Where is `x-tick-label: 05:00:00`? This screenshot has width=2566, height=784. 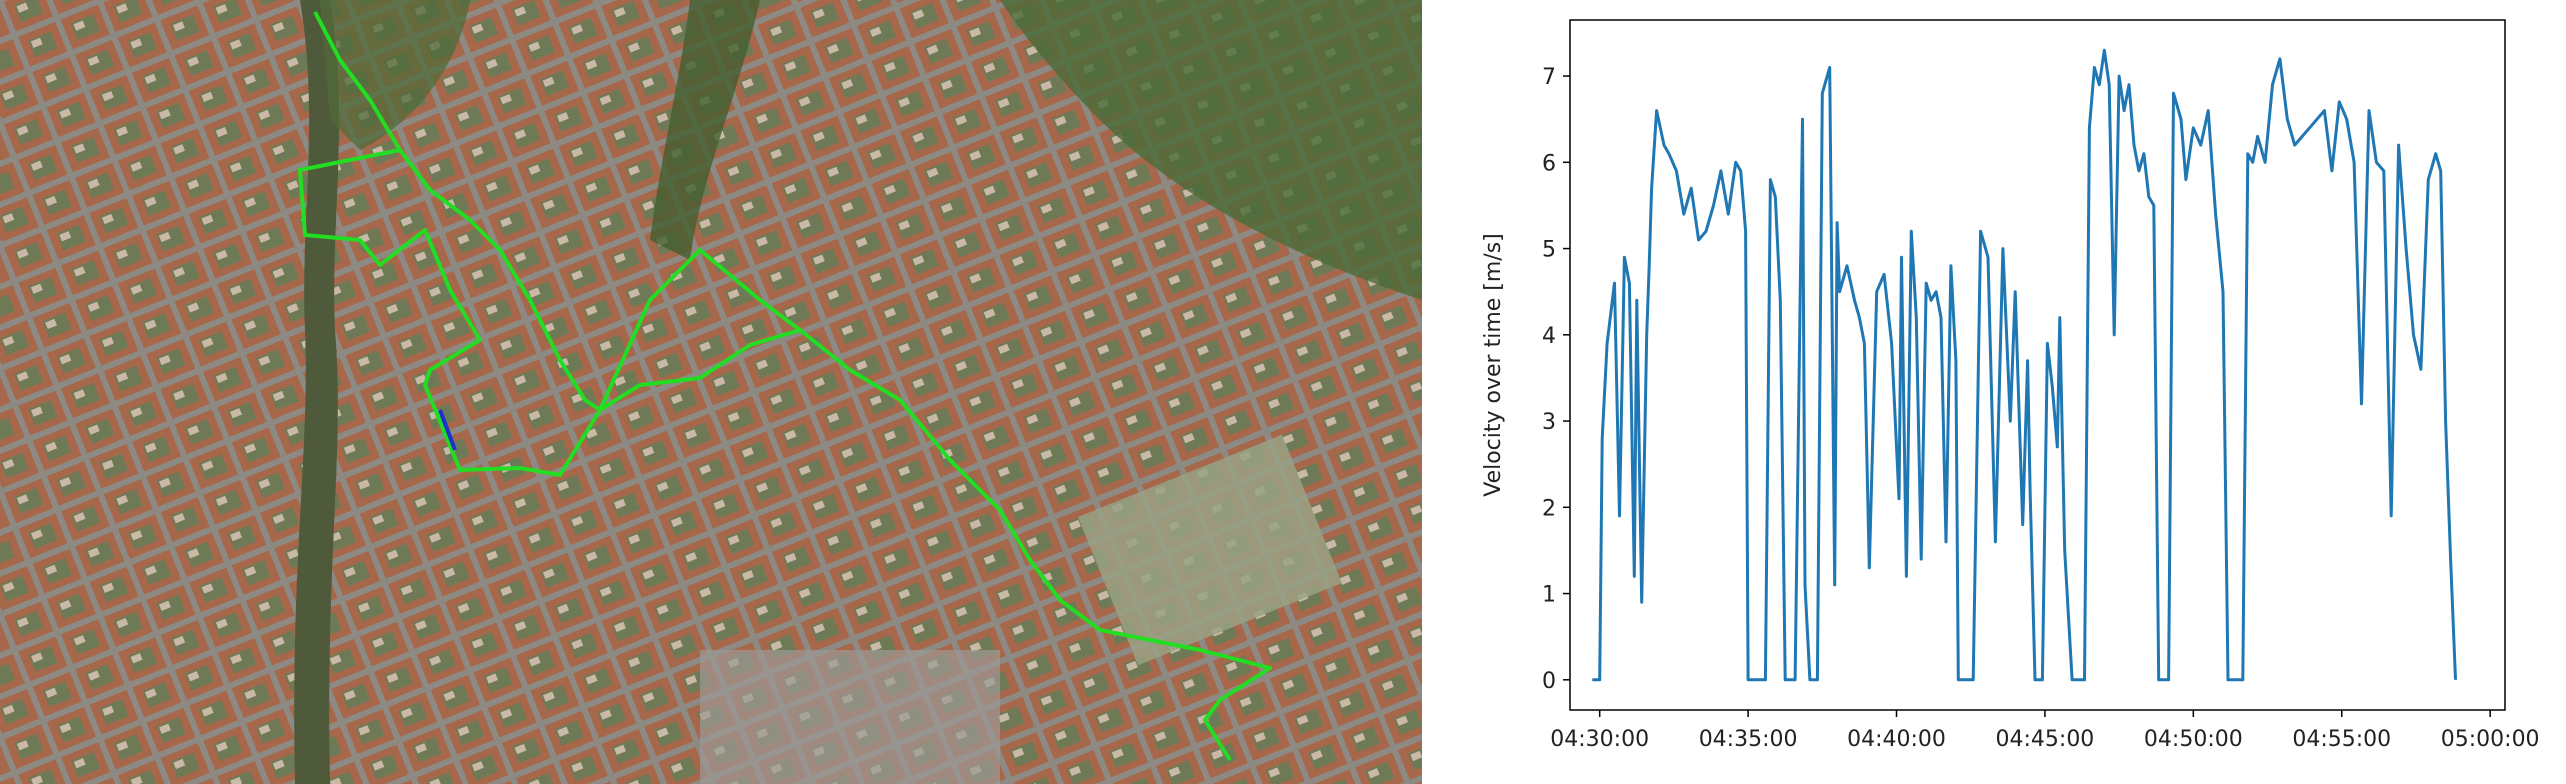
x-tick-label: 05:00:00 is located at coordinates (2490, 739).